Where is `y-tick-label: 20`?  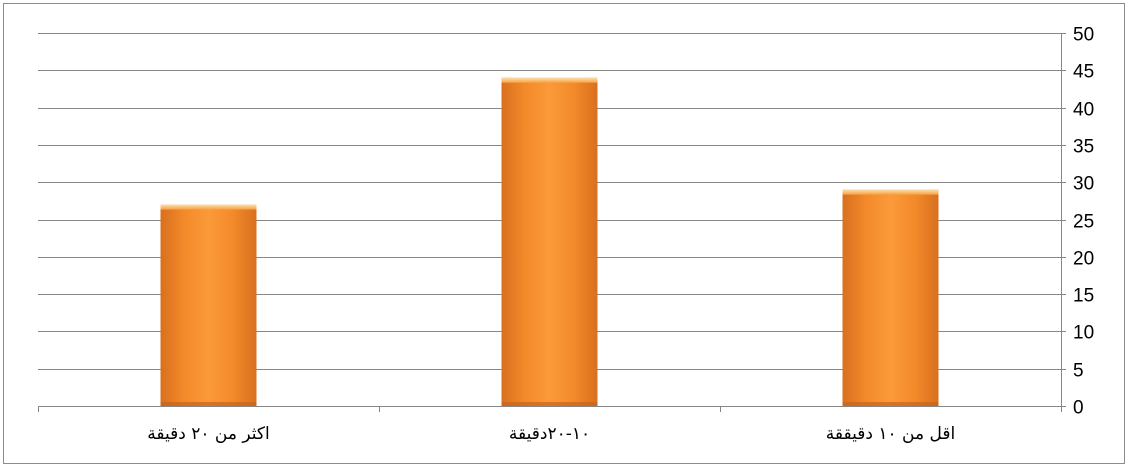 y-tick-label: 20 is located at coordinates (1083, 259).